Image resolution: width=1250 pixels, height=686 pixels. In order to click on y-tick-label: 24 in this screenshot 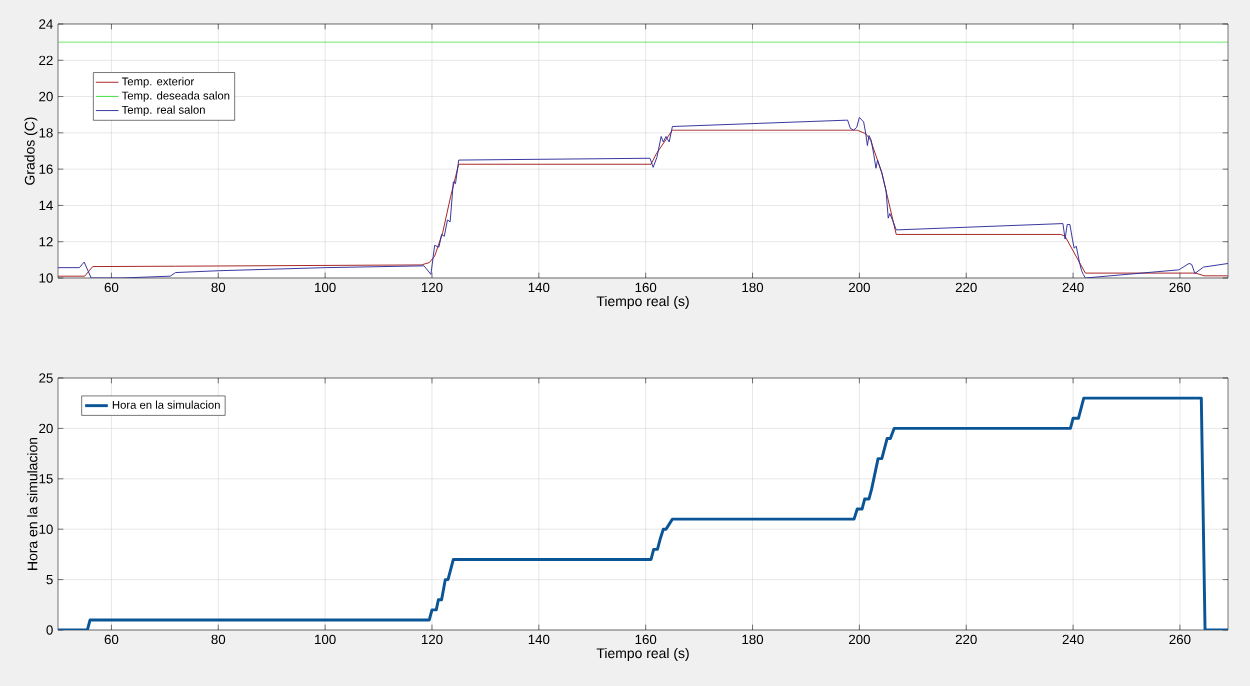, I will do `click(46, 24)`.